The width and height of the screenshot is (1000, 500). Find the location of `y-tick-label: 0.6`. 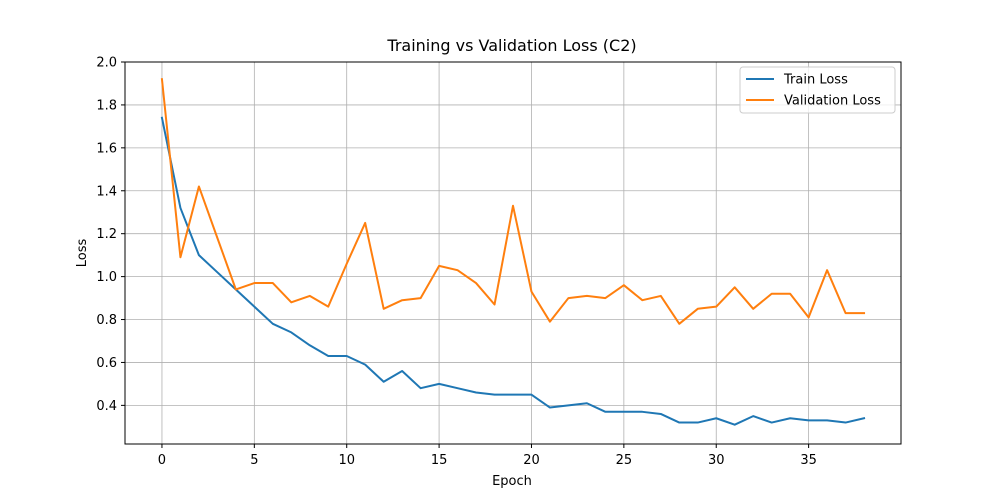

y-tick-label: 0.6 is located at coordinates (106, 363).